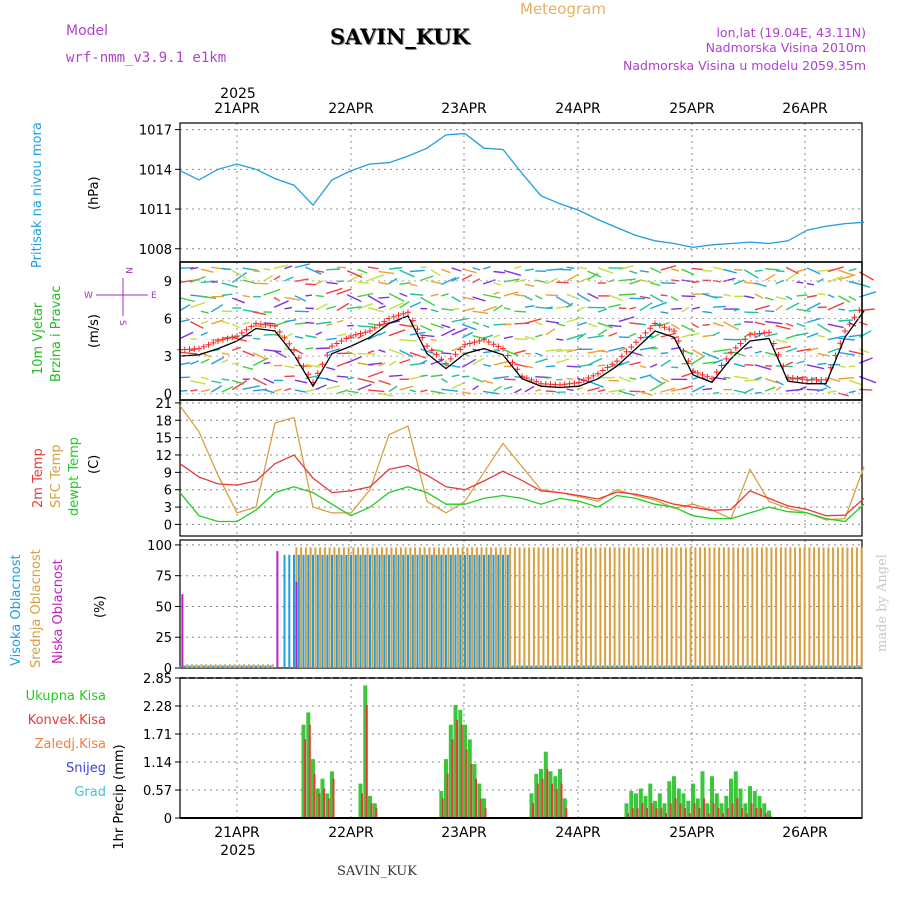  What do you see at coordinates (168, 508) in the screenshot?
I see `temp-ytick-label: 3` at bounding box center [168, 508].